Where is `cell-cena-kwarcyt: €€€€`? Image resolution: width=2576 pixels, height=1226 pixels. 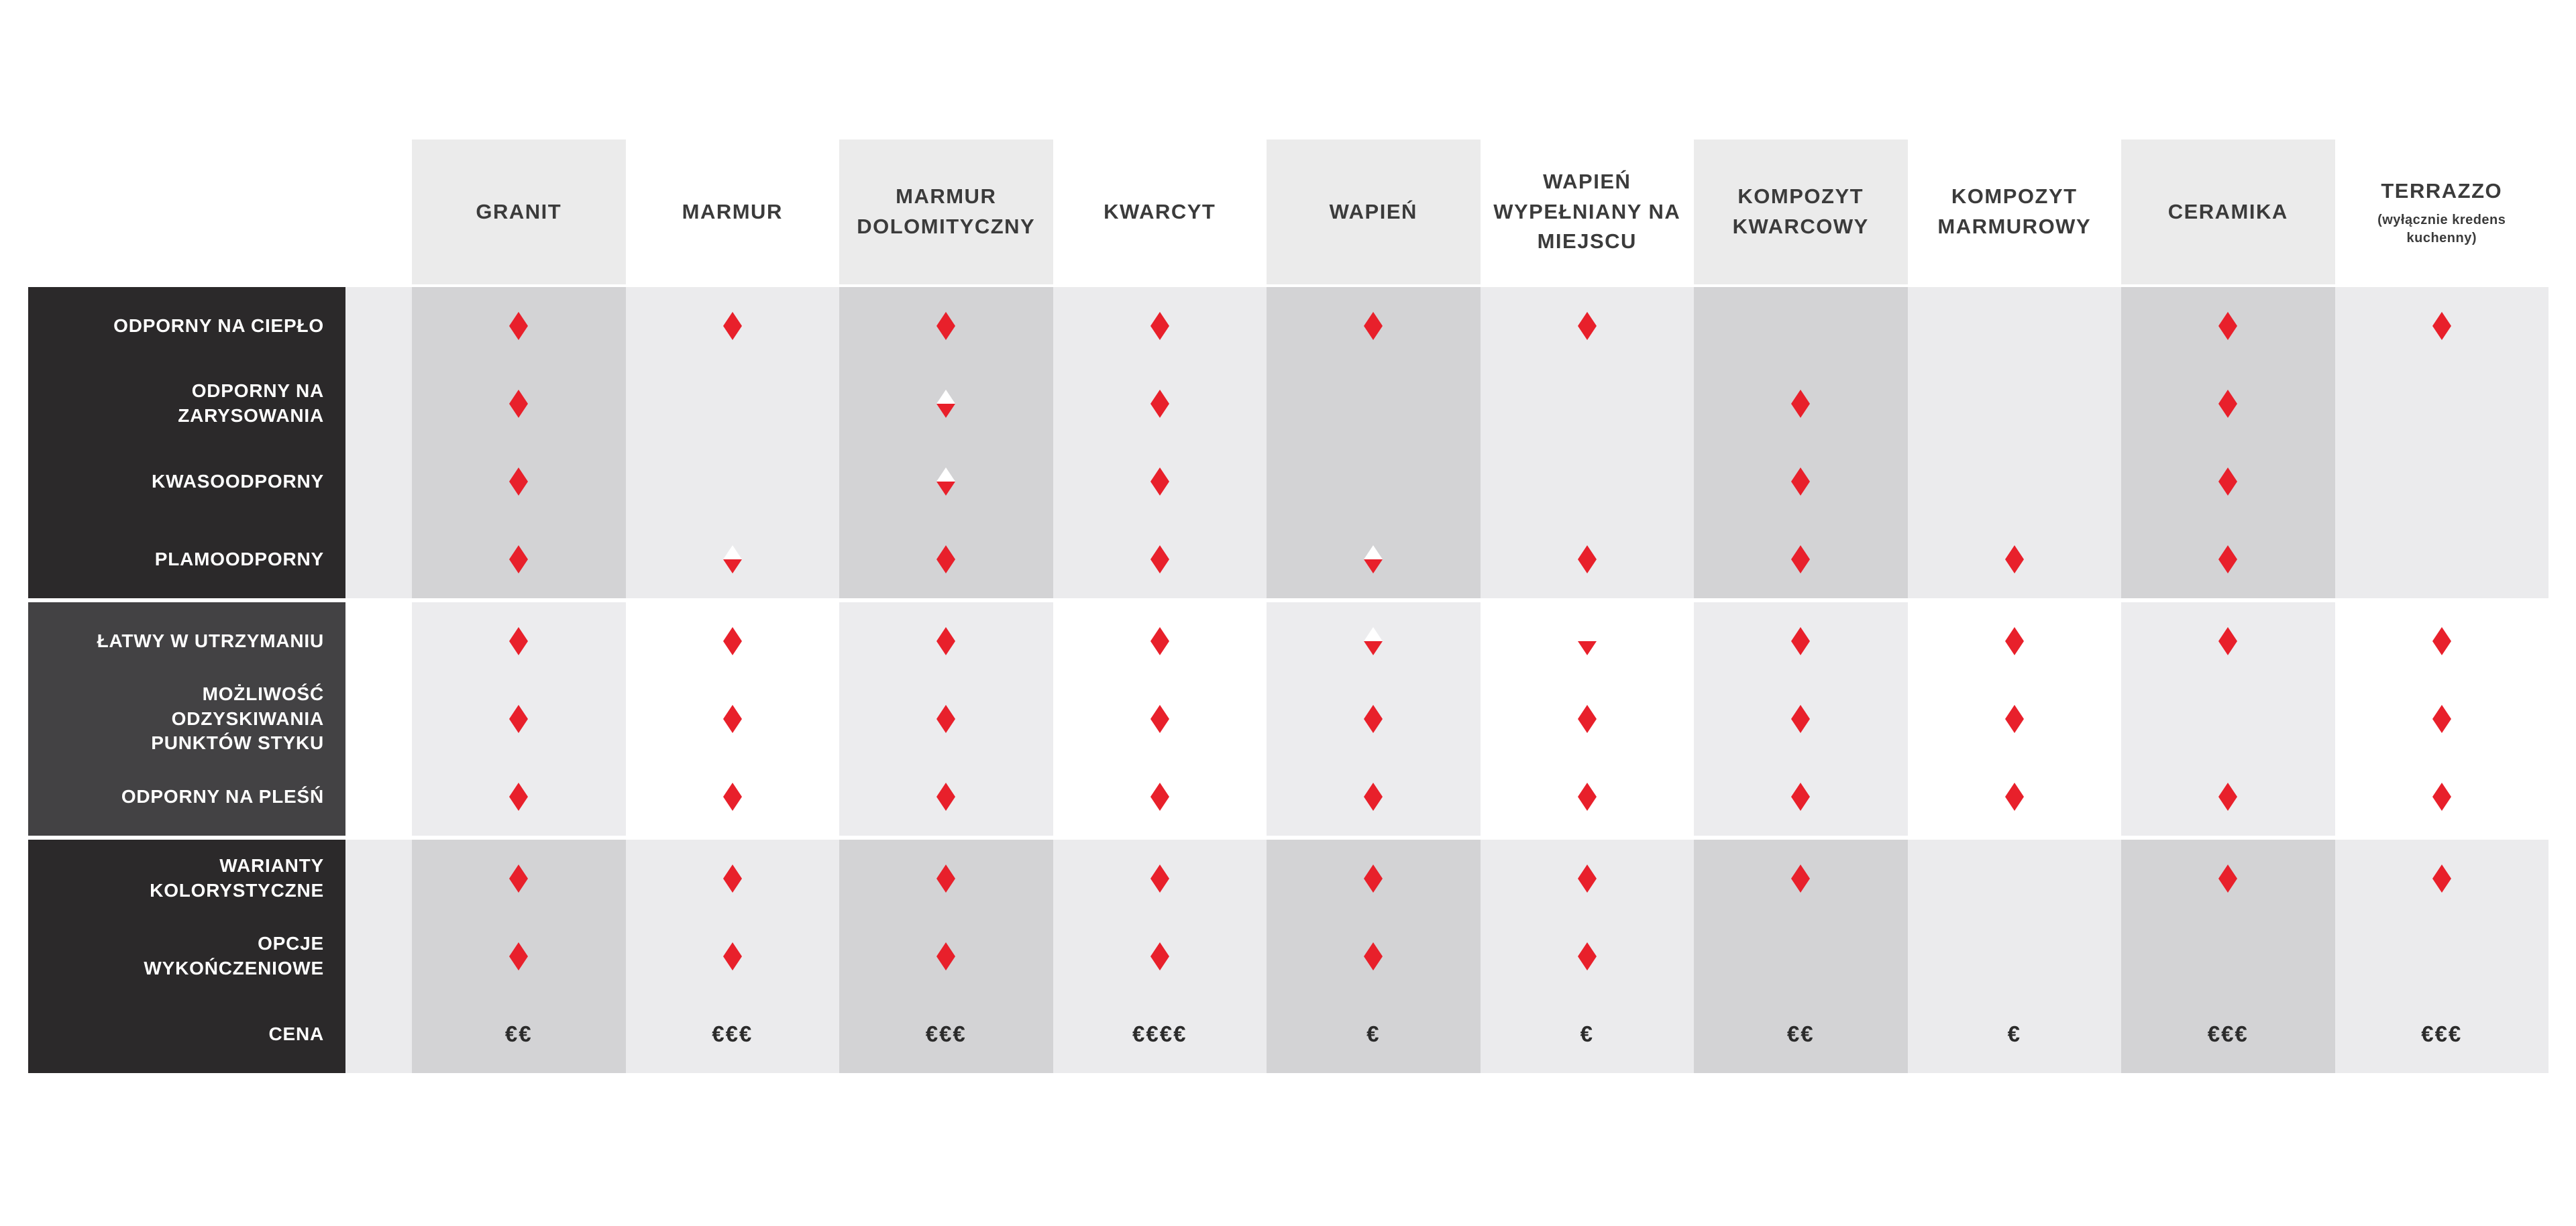
cell-cena-kwarcyt: €€€€ is located at coordinates (1160, 1034).